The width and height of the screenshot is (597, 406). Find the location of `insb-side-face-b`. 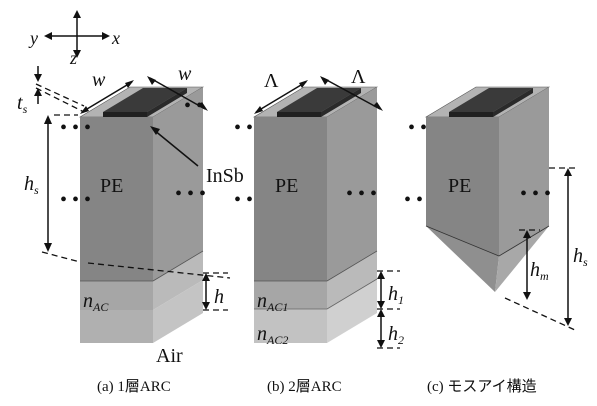

insb-side-face-b is located at coordinates (341, 102).